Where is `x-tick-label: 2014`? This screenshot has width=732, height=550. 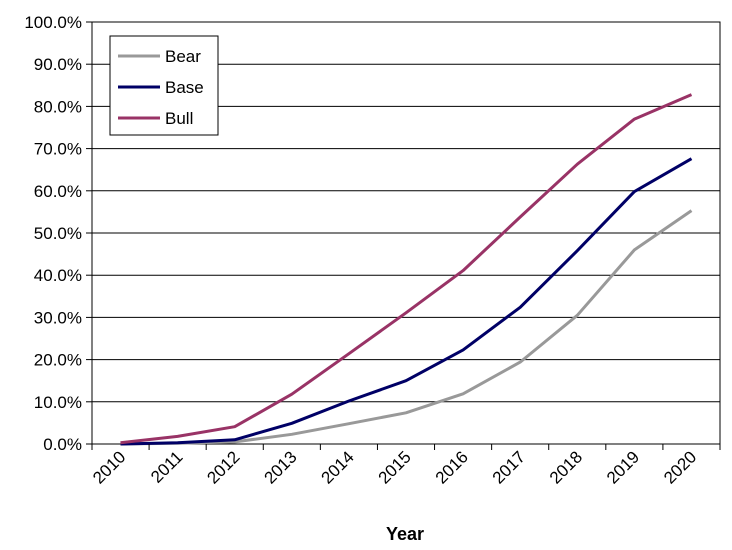
x-tick-label: 2014 is located at coordinates (338, 467).